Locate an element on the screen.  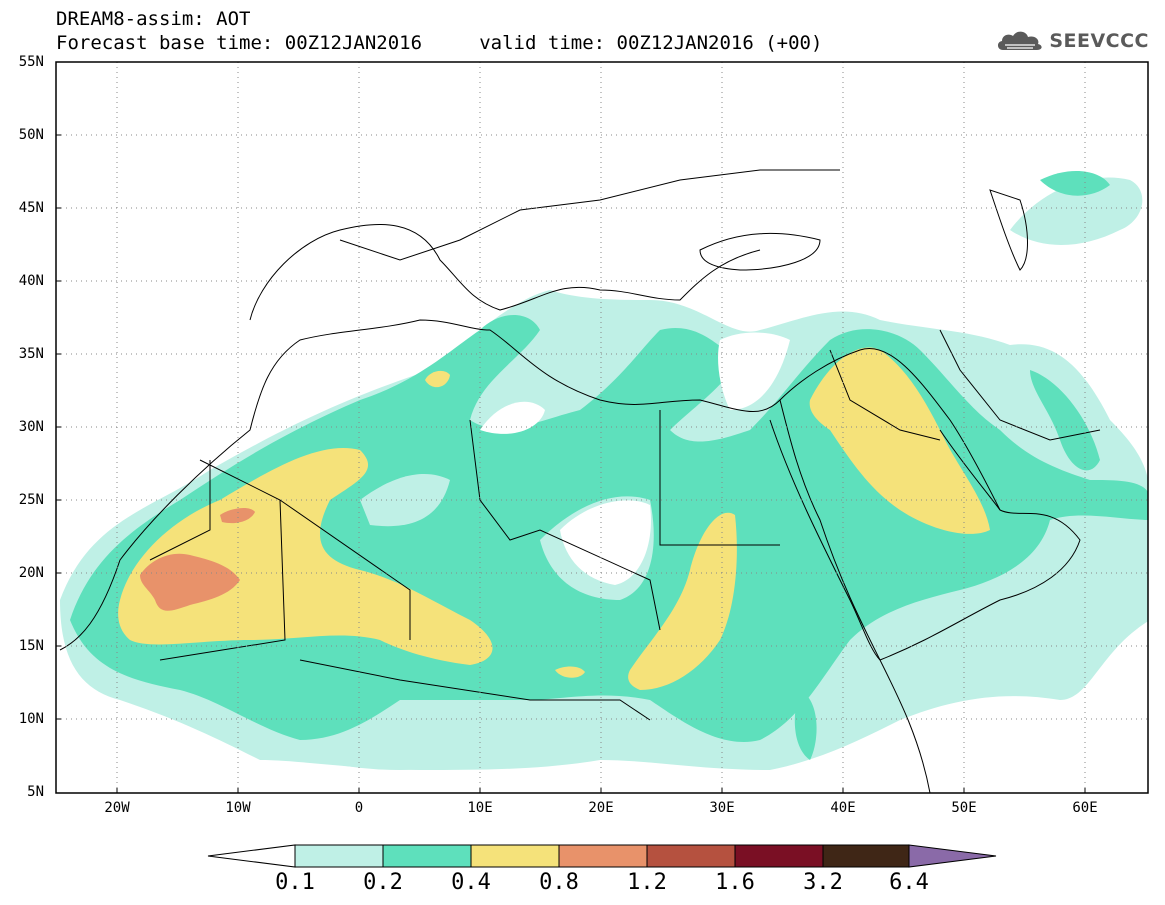
red-sea-coast is located at coordinates (825, 540).